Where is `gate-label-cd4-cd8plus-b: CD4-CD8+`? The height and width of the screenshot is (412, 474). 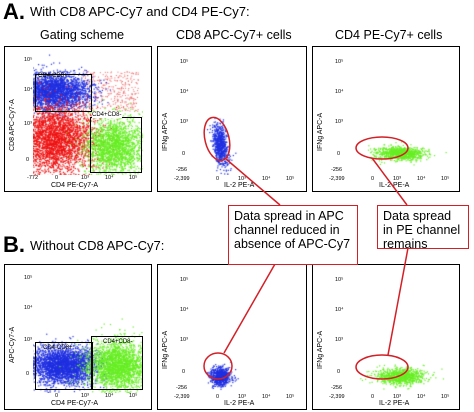
gate-label-cd4-cd8plus-b: CD4-CD8+ is located at coordinates (58, 348).